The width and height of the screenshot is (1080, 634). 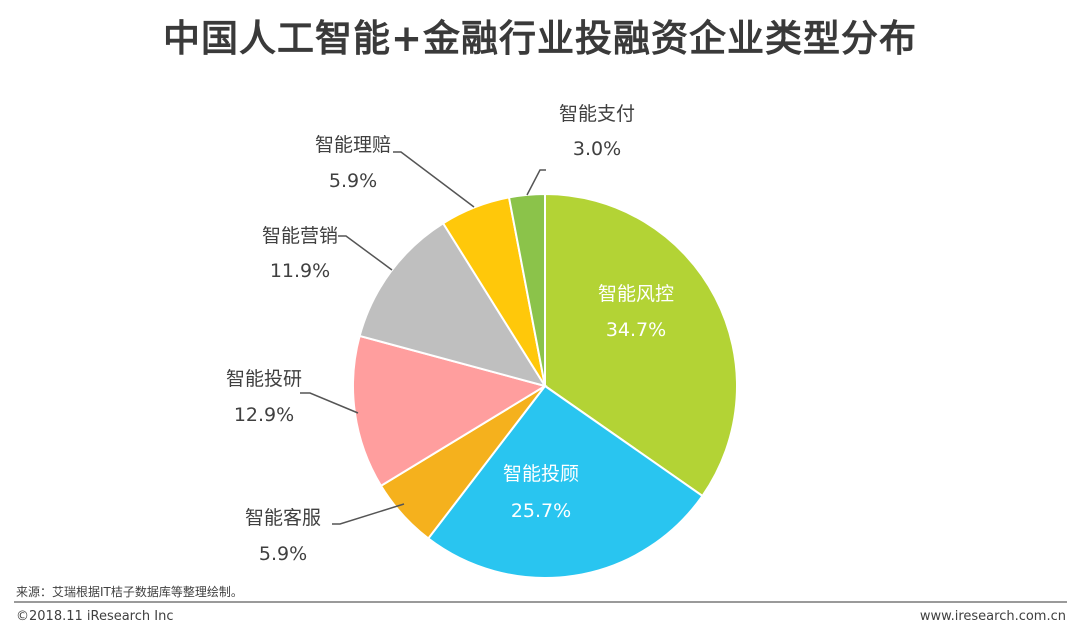 What do you see at coordinates (636, 330) in the screenshot?
I see `slice-value-label: 34.7%` at bounding box center [636, 330].